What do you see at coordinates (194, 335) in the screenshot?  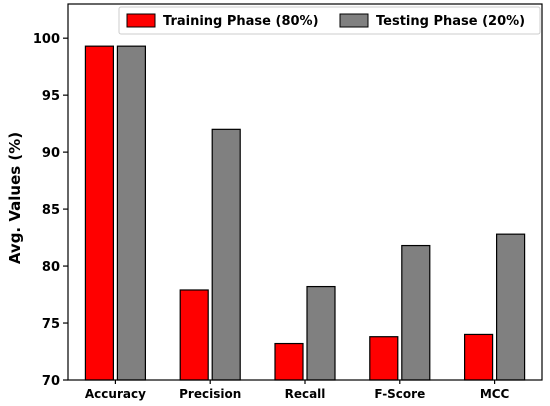 I see `bar-training-precision` at bounding box center [194, 335].